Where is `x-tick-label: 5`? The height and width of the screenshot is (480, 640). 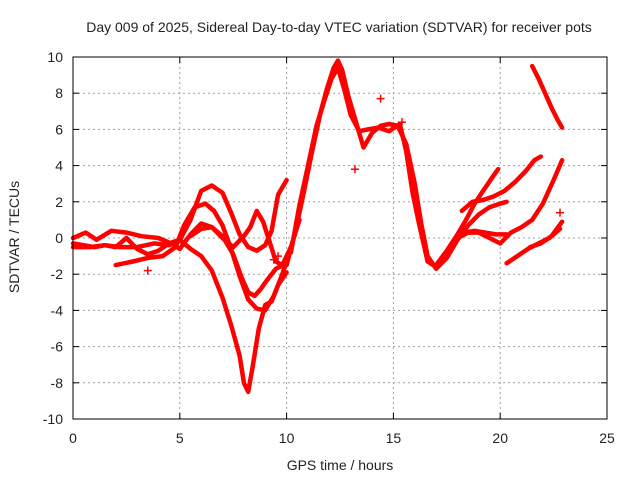
x-tick-label: 5 is located at coordinates (180, 438).